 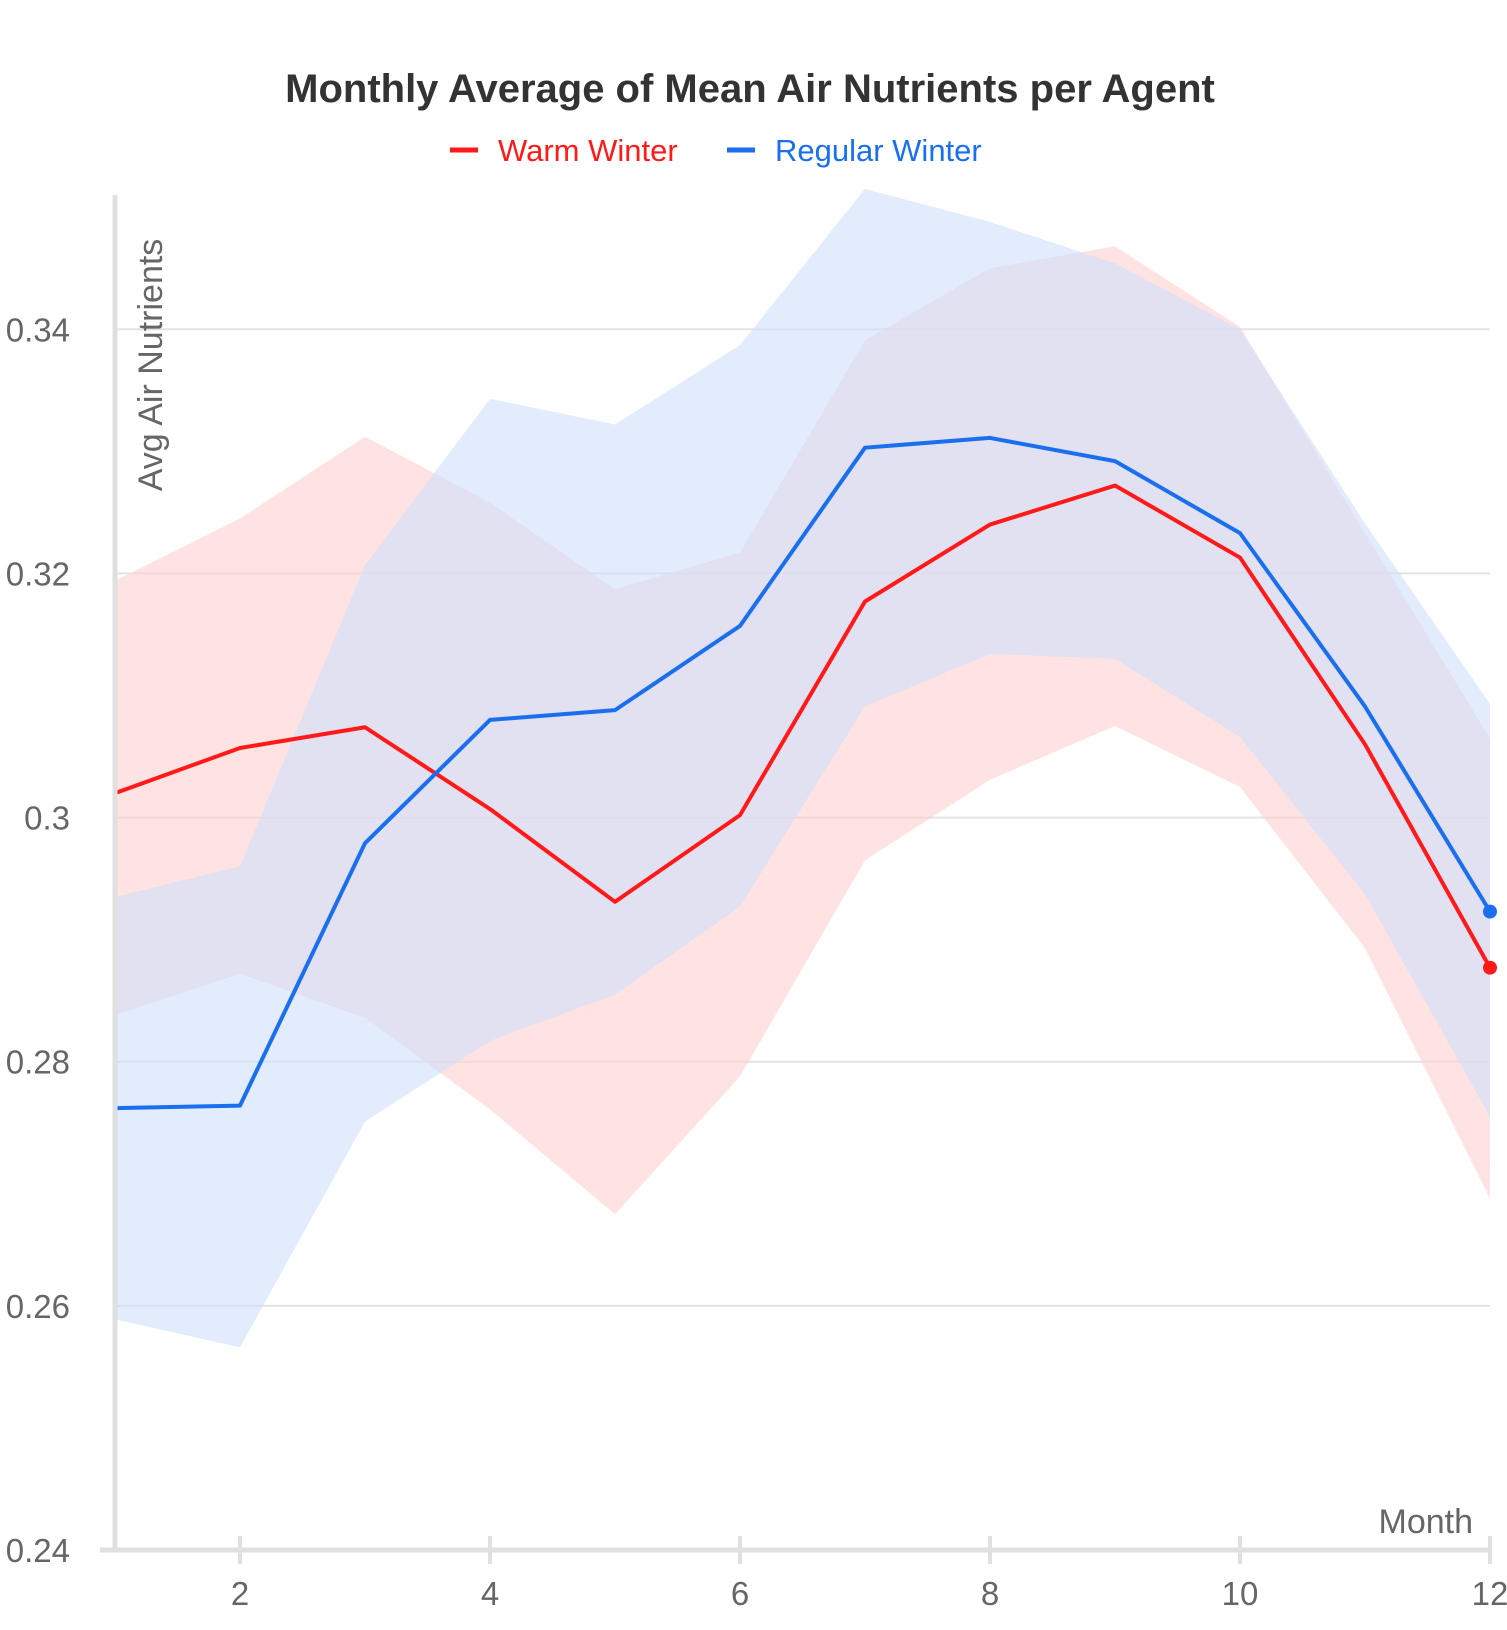 What do you see at coordinates (38, 1550) in the screenshot?
I see `y-tick-label-0.24: 0.24` at bounding box center [38, 1550].